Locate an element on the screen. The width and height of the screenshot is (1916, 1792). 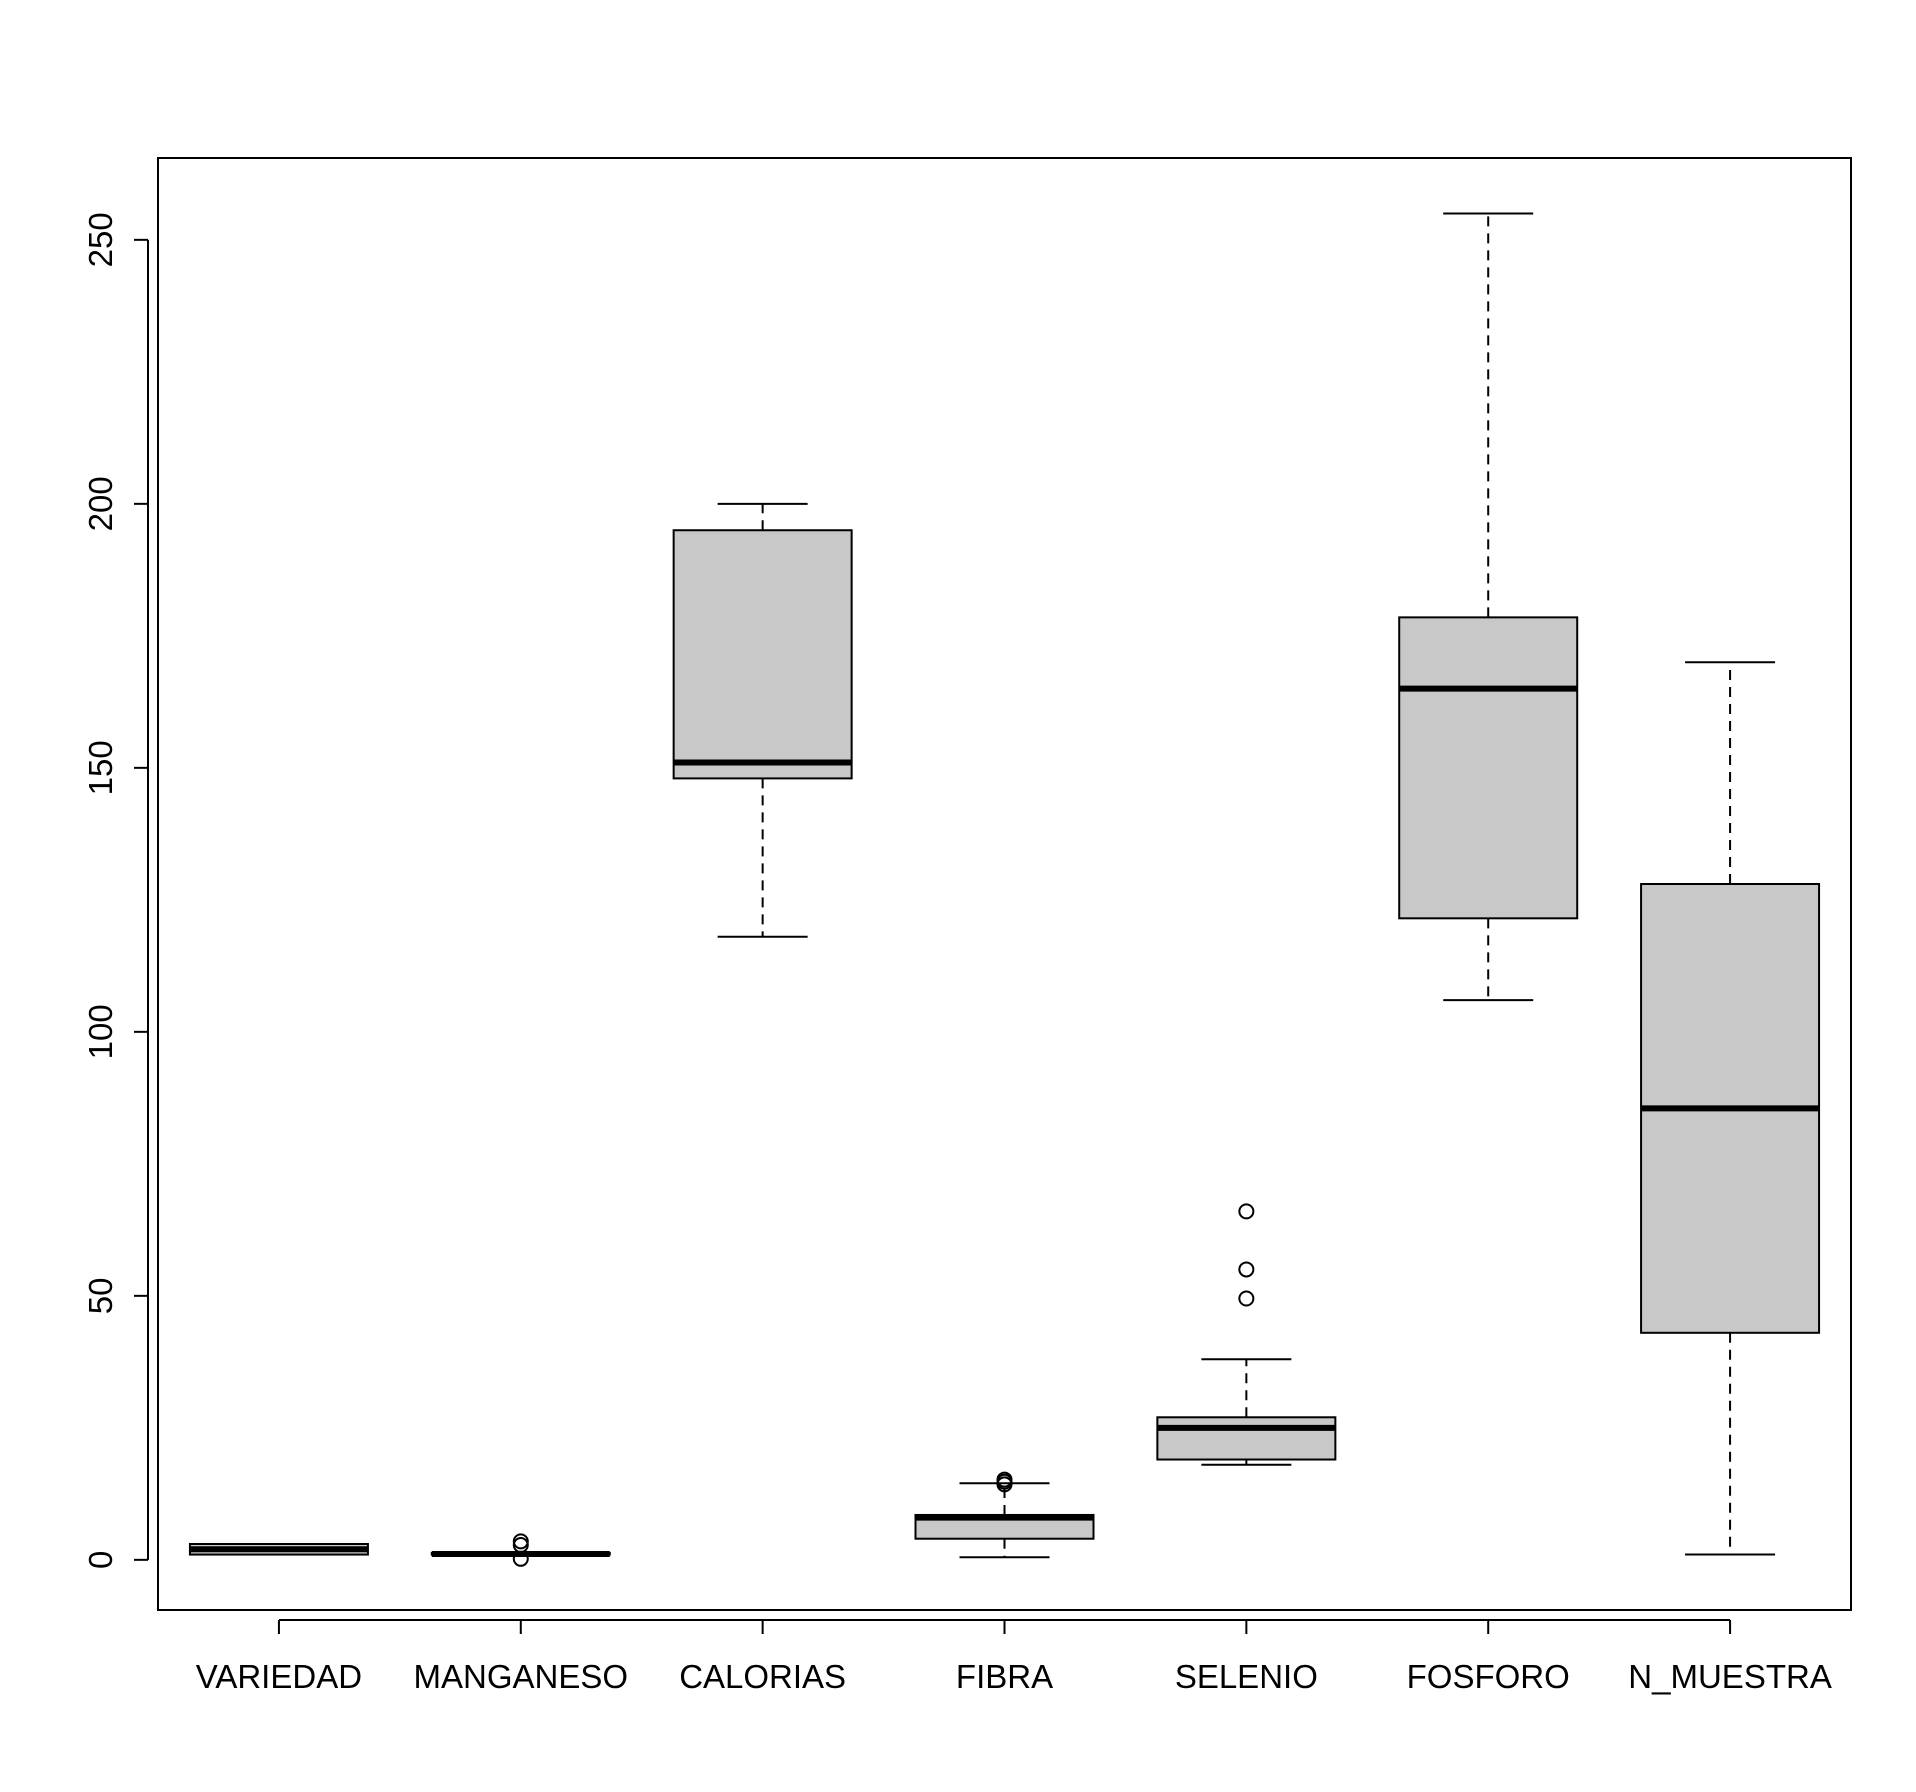
y-axis: 0 50 100 150 200 250 is located at coordinates (115, 890).